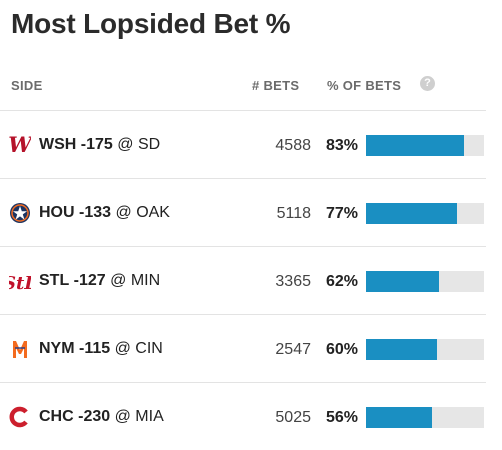 Image resolution: width=502 pixels, height=450 pixels. Describe the element at coordinates (57, 212) in the screenshot. I see `team-abbr: HOU` at that location.